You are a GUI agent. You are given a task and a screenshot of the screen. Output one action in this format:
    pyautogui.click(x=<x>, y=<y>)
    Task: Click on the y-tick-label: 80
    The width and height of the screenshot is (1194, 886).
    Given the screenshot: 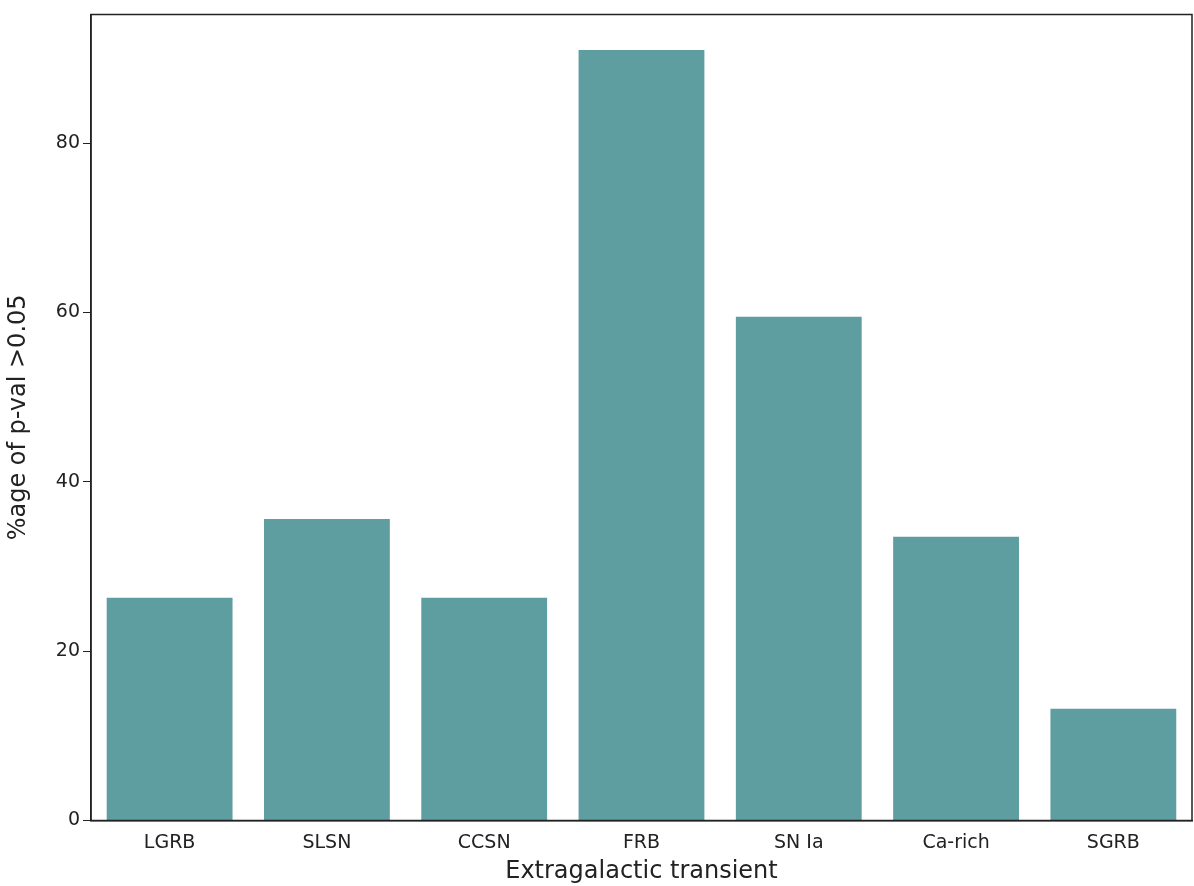 What is the action you would take?
    pyautogui.click(x=67, y=141)
    